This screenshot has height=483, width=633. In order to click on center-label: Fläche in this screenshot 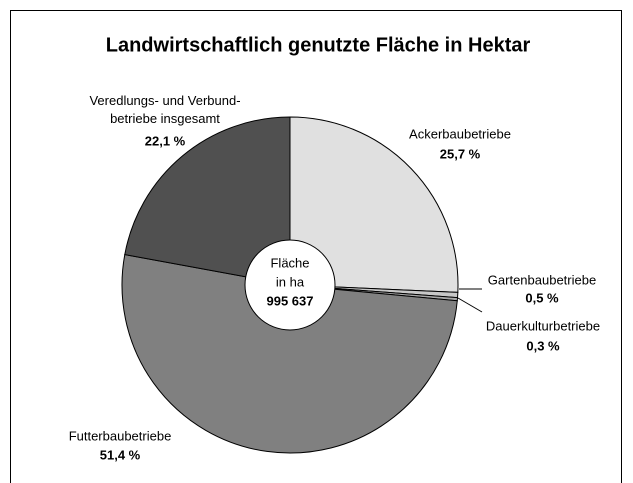, I will do `click(289, 262)`.